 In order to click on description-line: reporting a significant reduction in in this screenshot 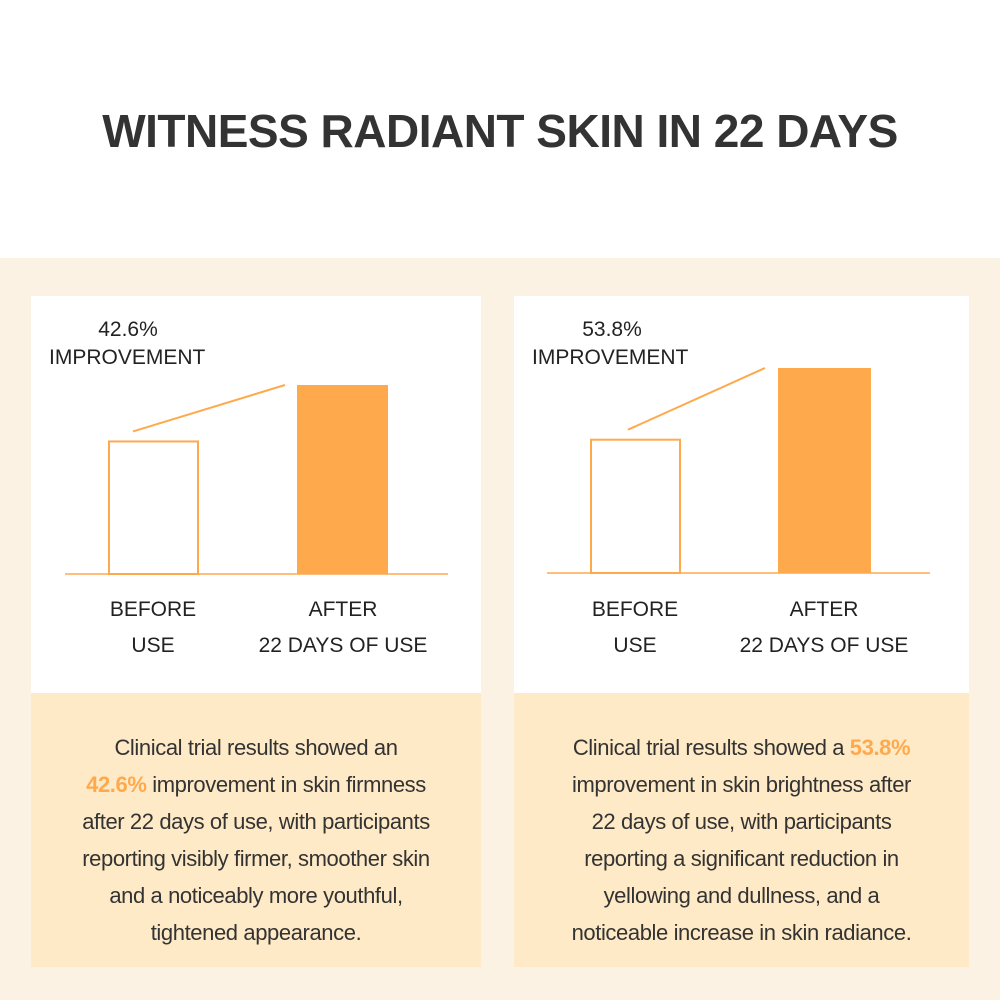, I will do `click(741, 858)`.